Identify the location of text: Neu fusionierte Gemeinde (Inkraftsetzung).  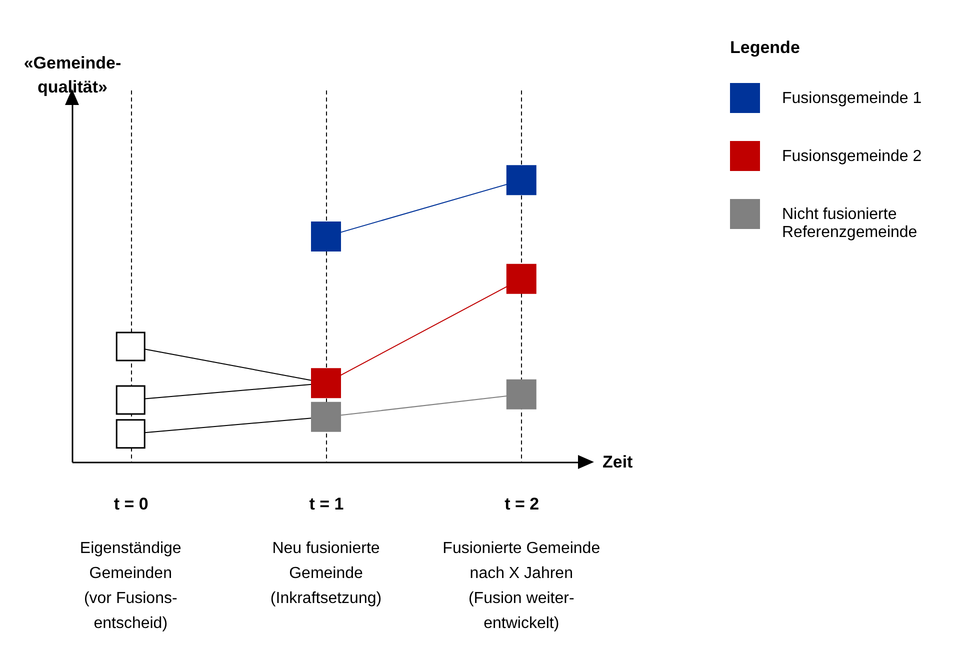
(326, 573).